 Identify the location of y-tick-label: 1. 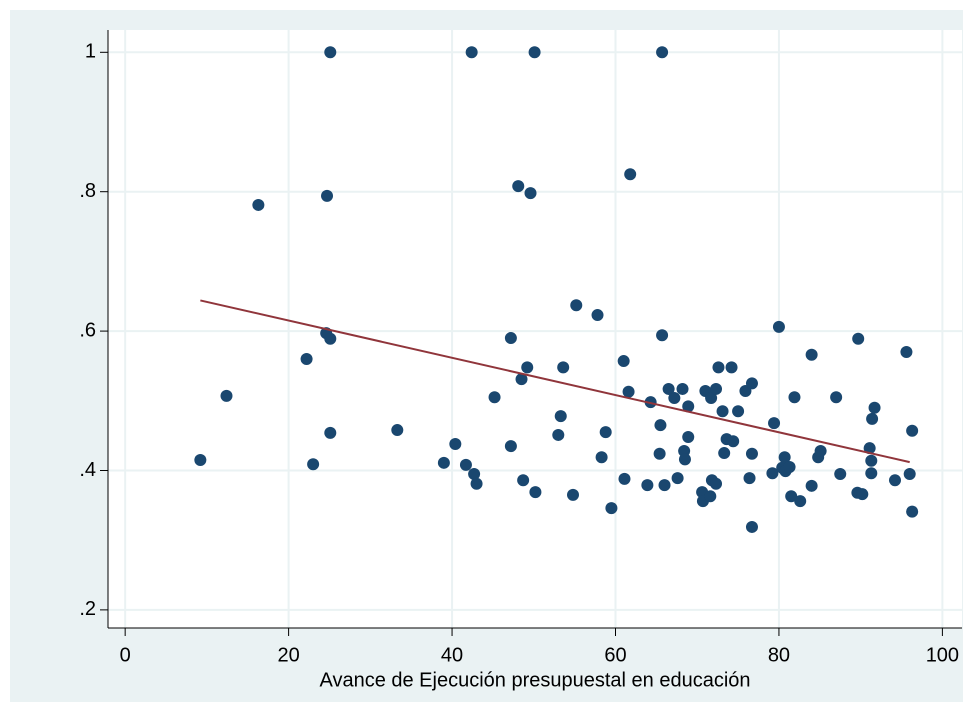
(90, 52).